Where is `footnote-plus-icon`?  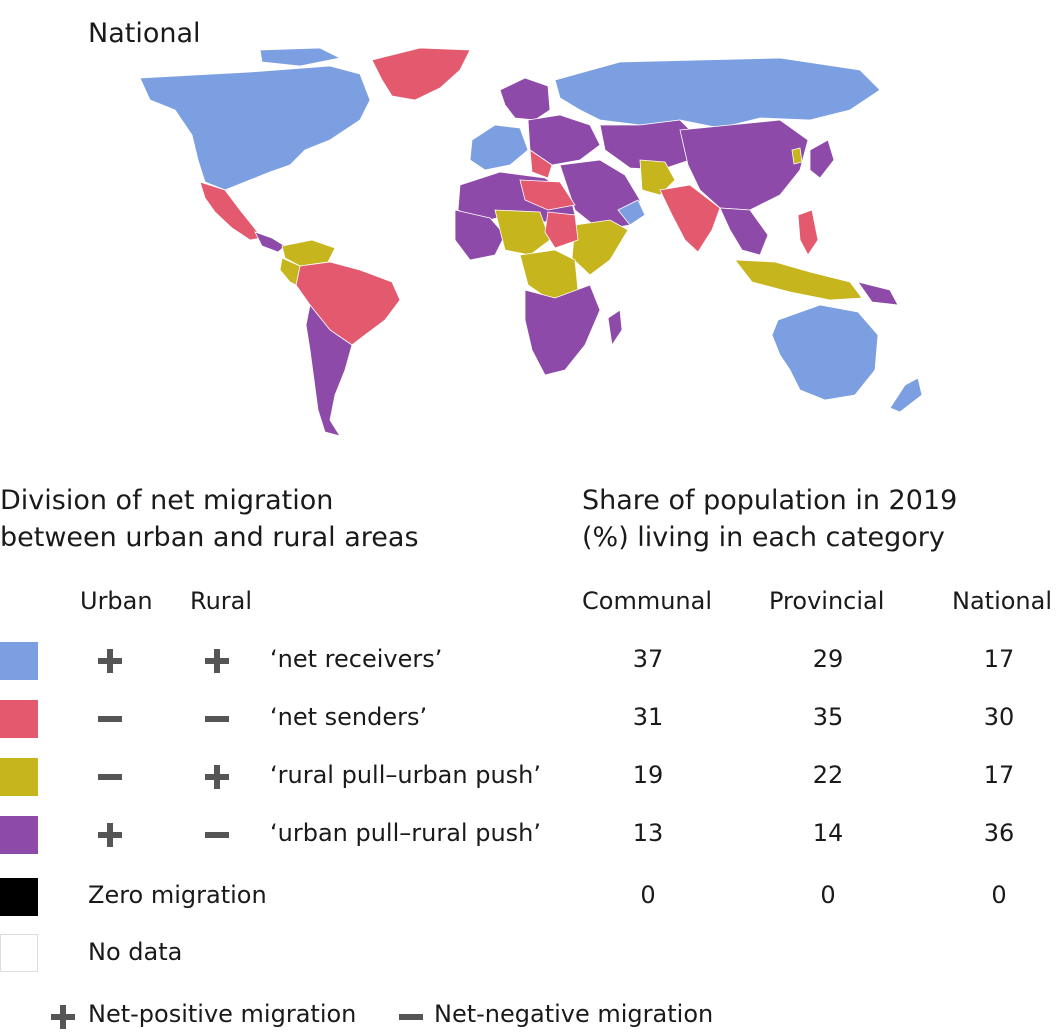
footnote-plus-icon is located at coordinates (63, 1017).